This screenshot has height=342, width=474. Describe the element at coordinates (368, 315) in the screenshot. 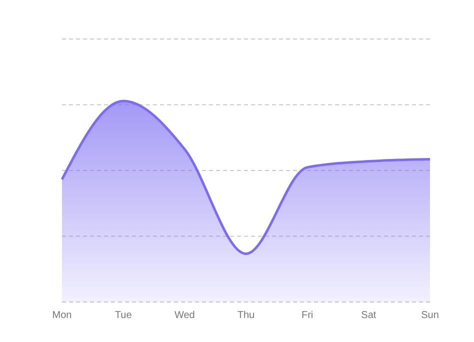

I see `x-tick-label: Sat` at that location.